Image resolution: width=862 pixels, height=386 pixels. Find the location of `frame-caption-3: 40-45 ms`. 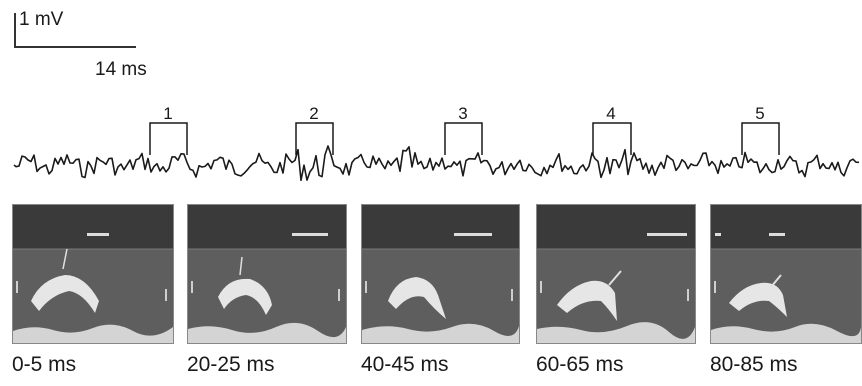

frame-caption-3: 40-45 ms is located at coordinates (405, 364).